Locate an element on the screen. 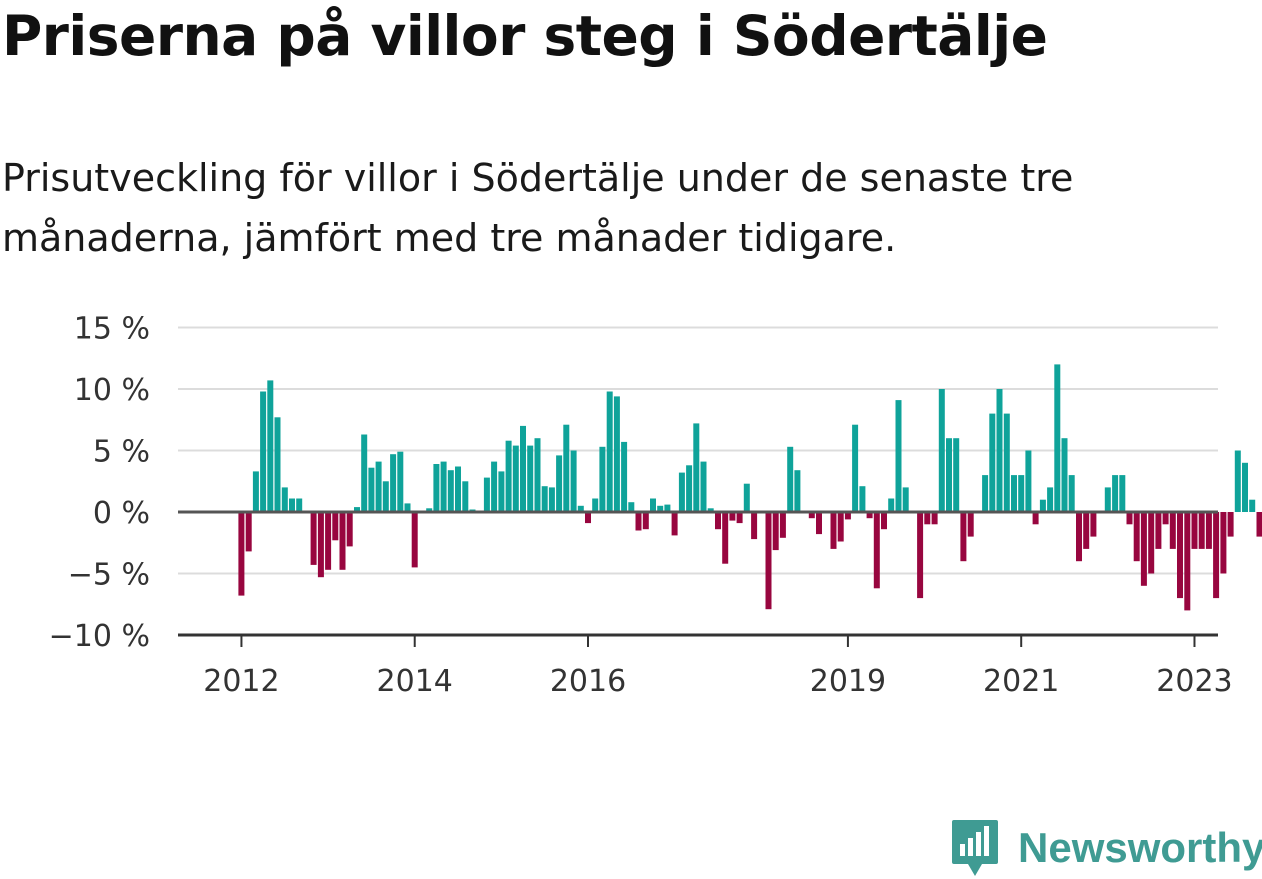 This screenshot has height=879, width=1262. x-tick-label: 2016 is located at coordinates (588, 681).